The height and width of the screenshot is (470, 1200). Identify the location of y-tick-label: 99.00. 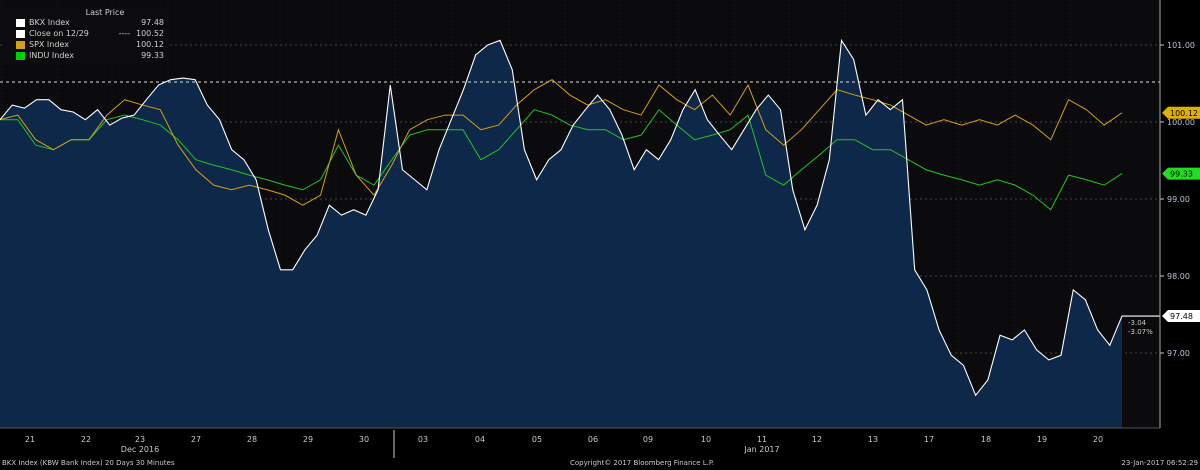
(1178, 199).